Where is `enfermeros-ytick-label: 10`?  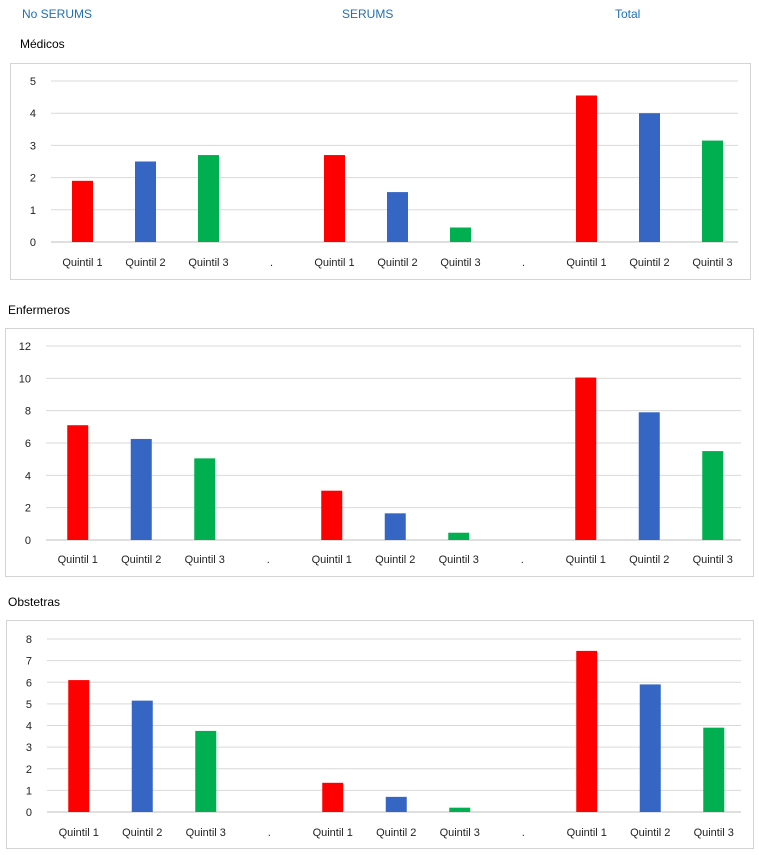
enfermeros-ytick-label: 10 is located at coordinates (25, 379).